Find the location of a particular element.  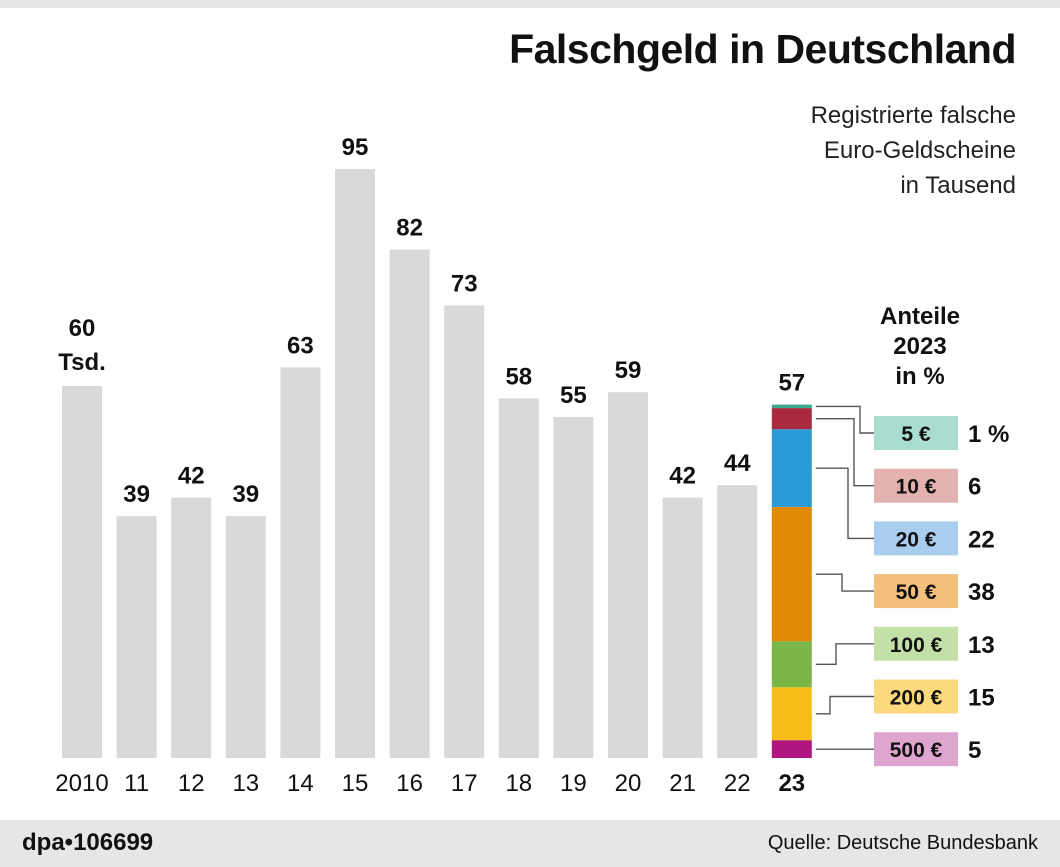

x-tick-label: 17 is located at coordinates (464, 783).